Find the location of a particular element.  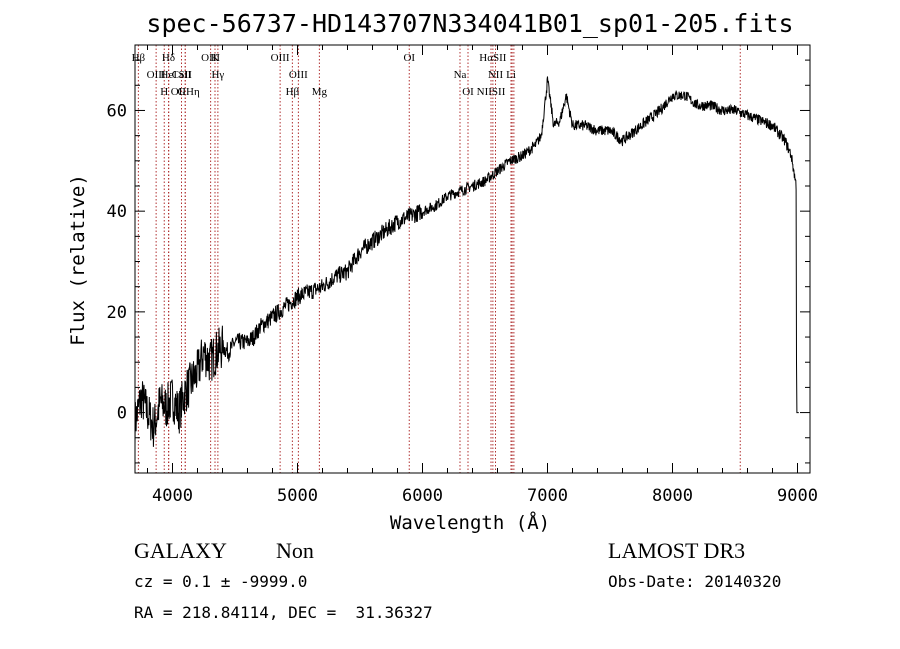

line-label: Hγ is located at coordinates (217, 75).